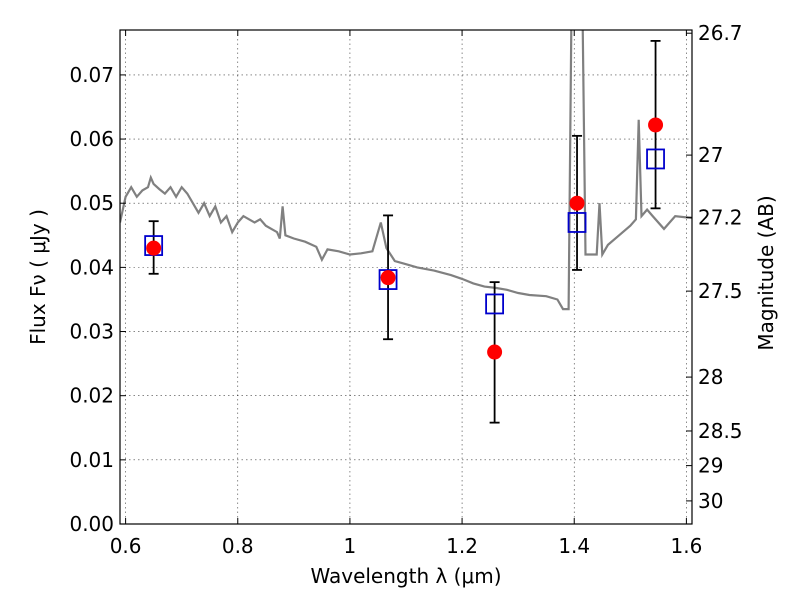  I want to click on x-tick-label: 0.6, so click(126, 546).